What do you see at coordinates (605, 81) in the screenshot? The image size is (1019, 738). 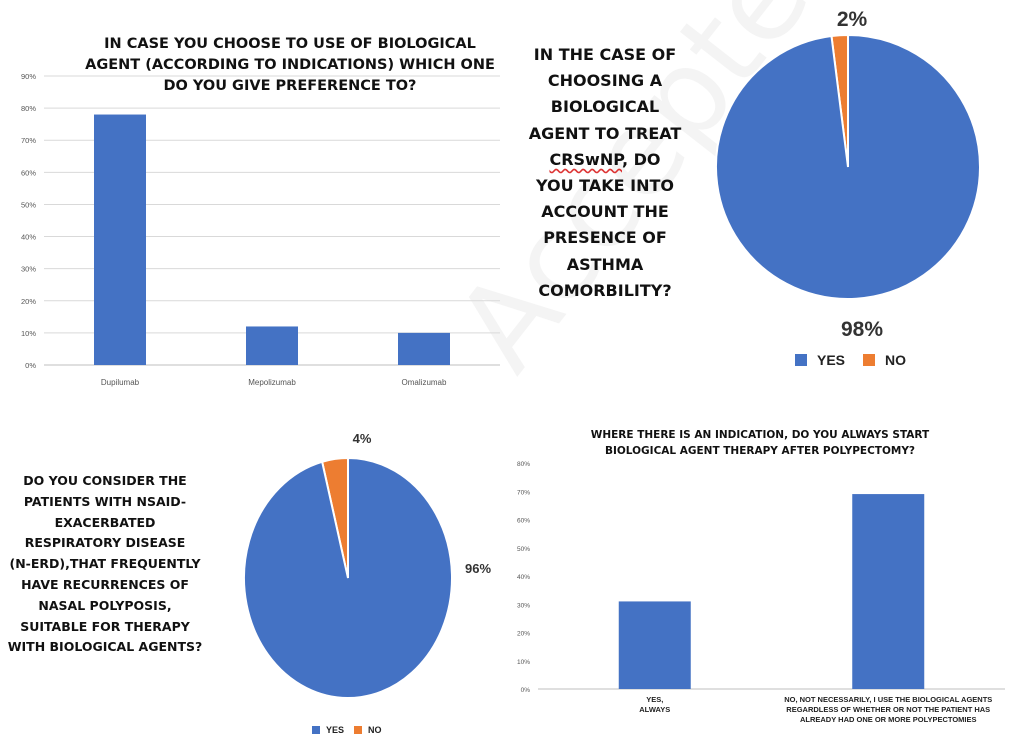 I see `chart-2-question-line: CHOOSING A` at bounding box center [605, 81].